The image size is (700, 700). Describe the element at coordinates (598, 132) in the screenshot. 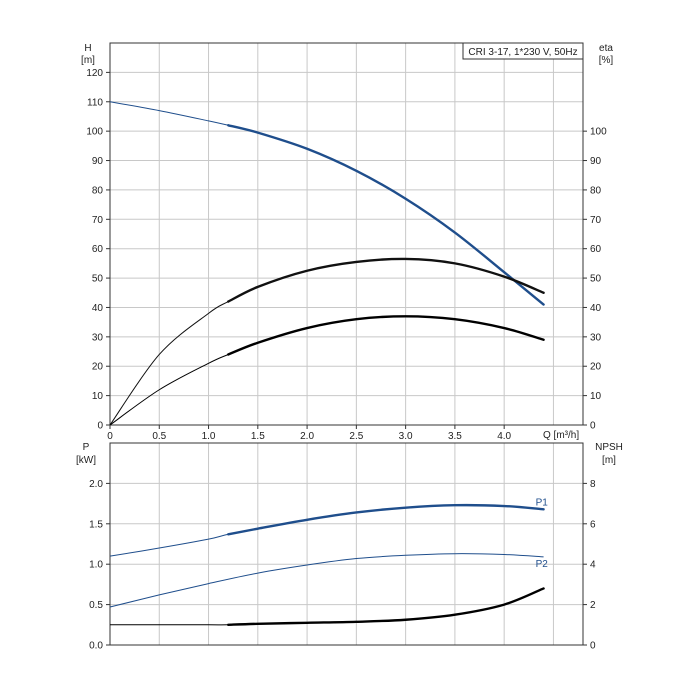

I see `head-right-tick-label: 100` at that location.